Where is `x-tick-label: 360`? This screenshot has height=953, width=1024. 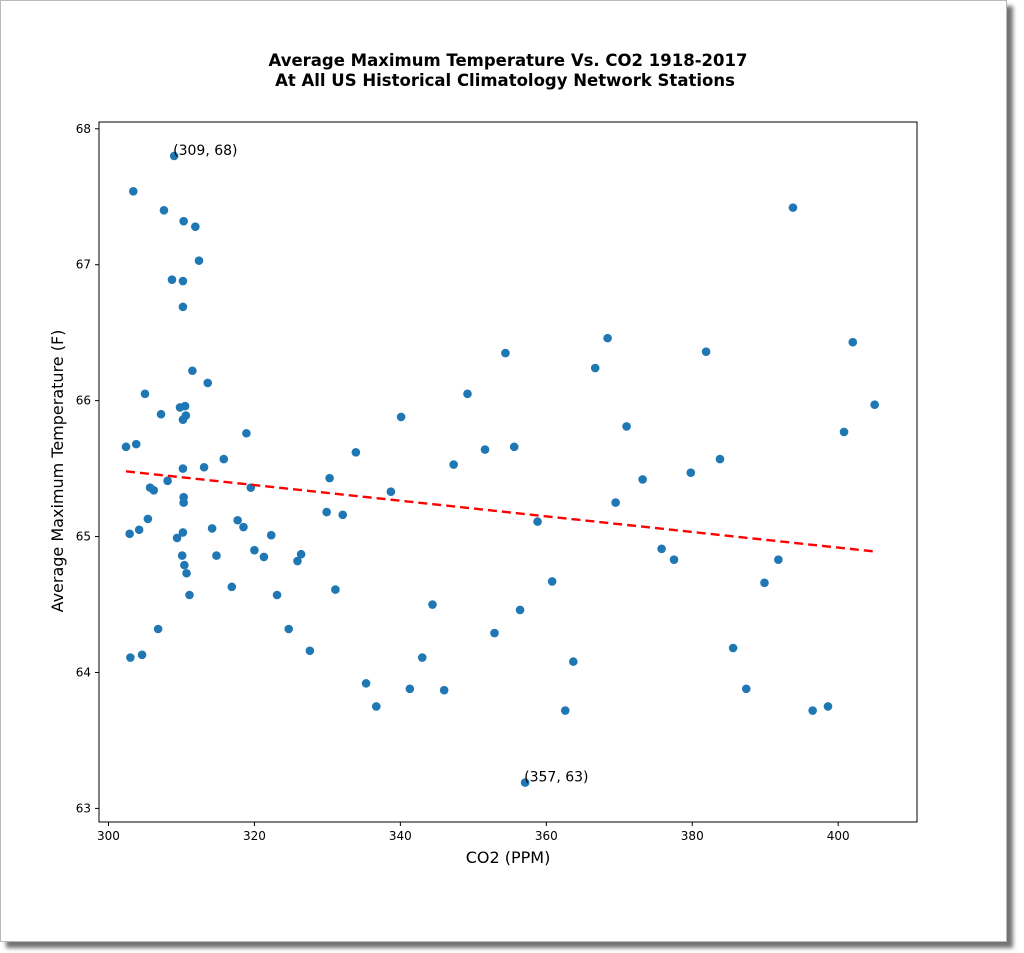 x-tick-label: 360 is located at coordinates (546, 836).